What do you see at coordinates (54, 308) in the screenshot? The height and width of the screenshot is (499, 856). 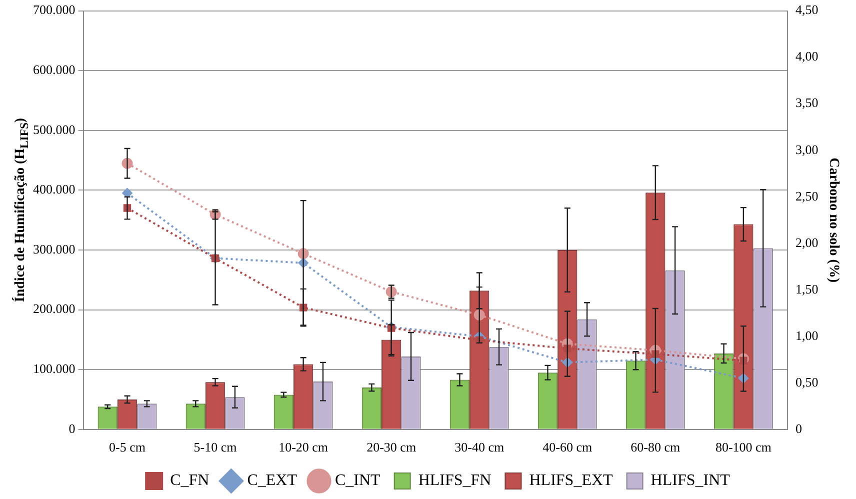 I see `y-tick-label: 200.000` at bounding box center [54, 308].